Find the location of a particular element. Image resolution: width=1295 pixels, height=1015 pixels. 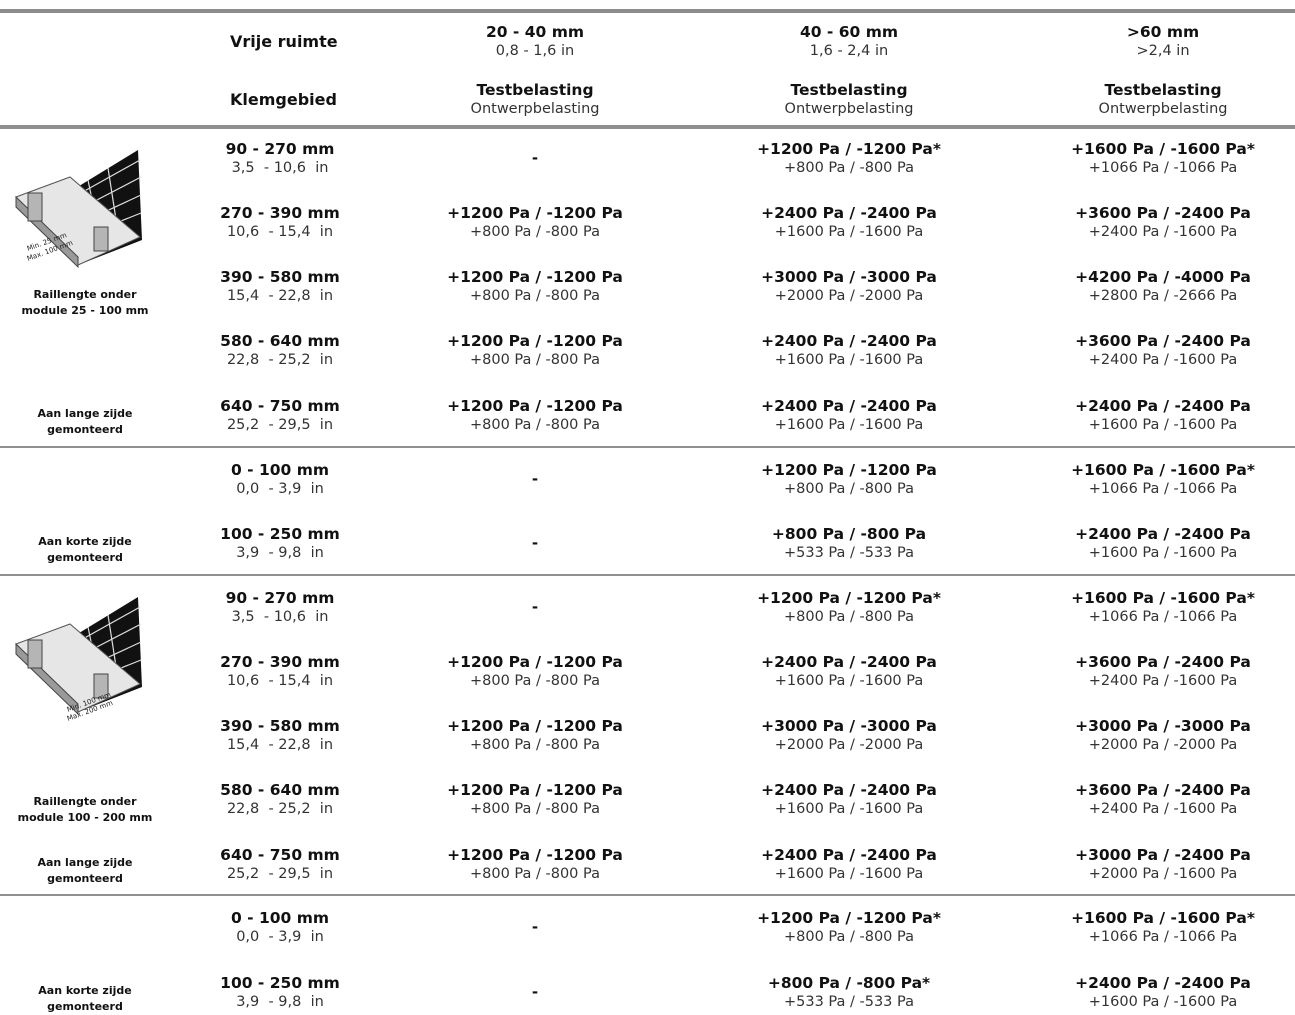

test-load-value: +1200 Pa / -1200 Pa* is located at coordinates (849, 918).